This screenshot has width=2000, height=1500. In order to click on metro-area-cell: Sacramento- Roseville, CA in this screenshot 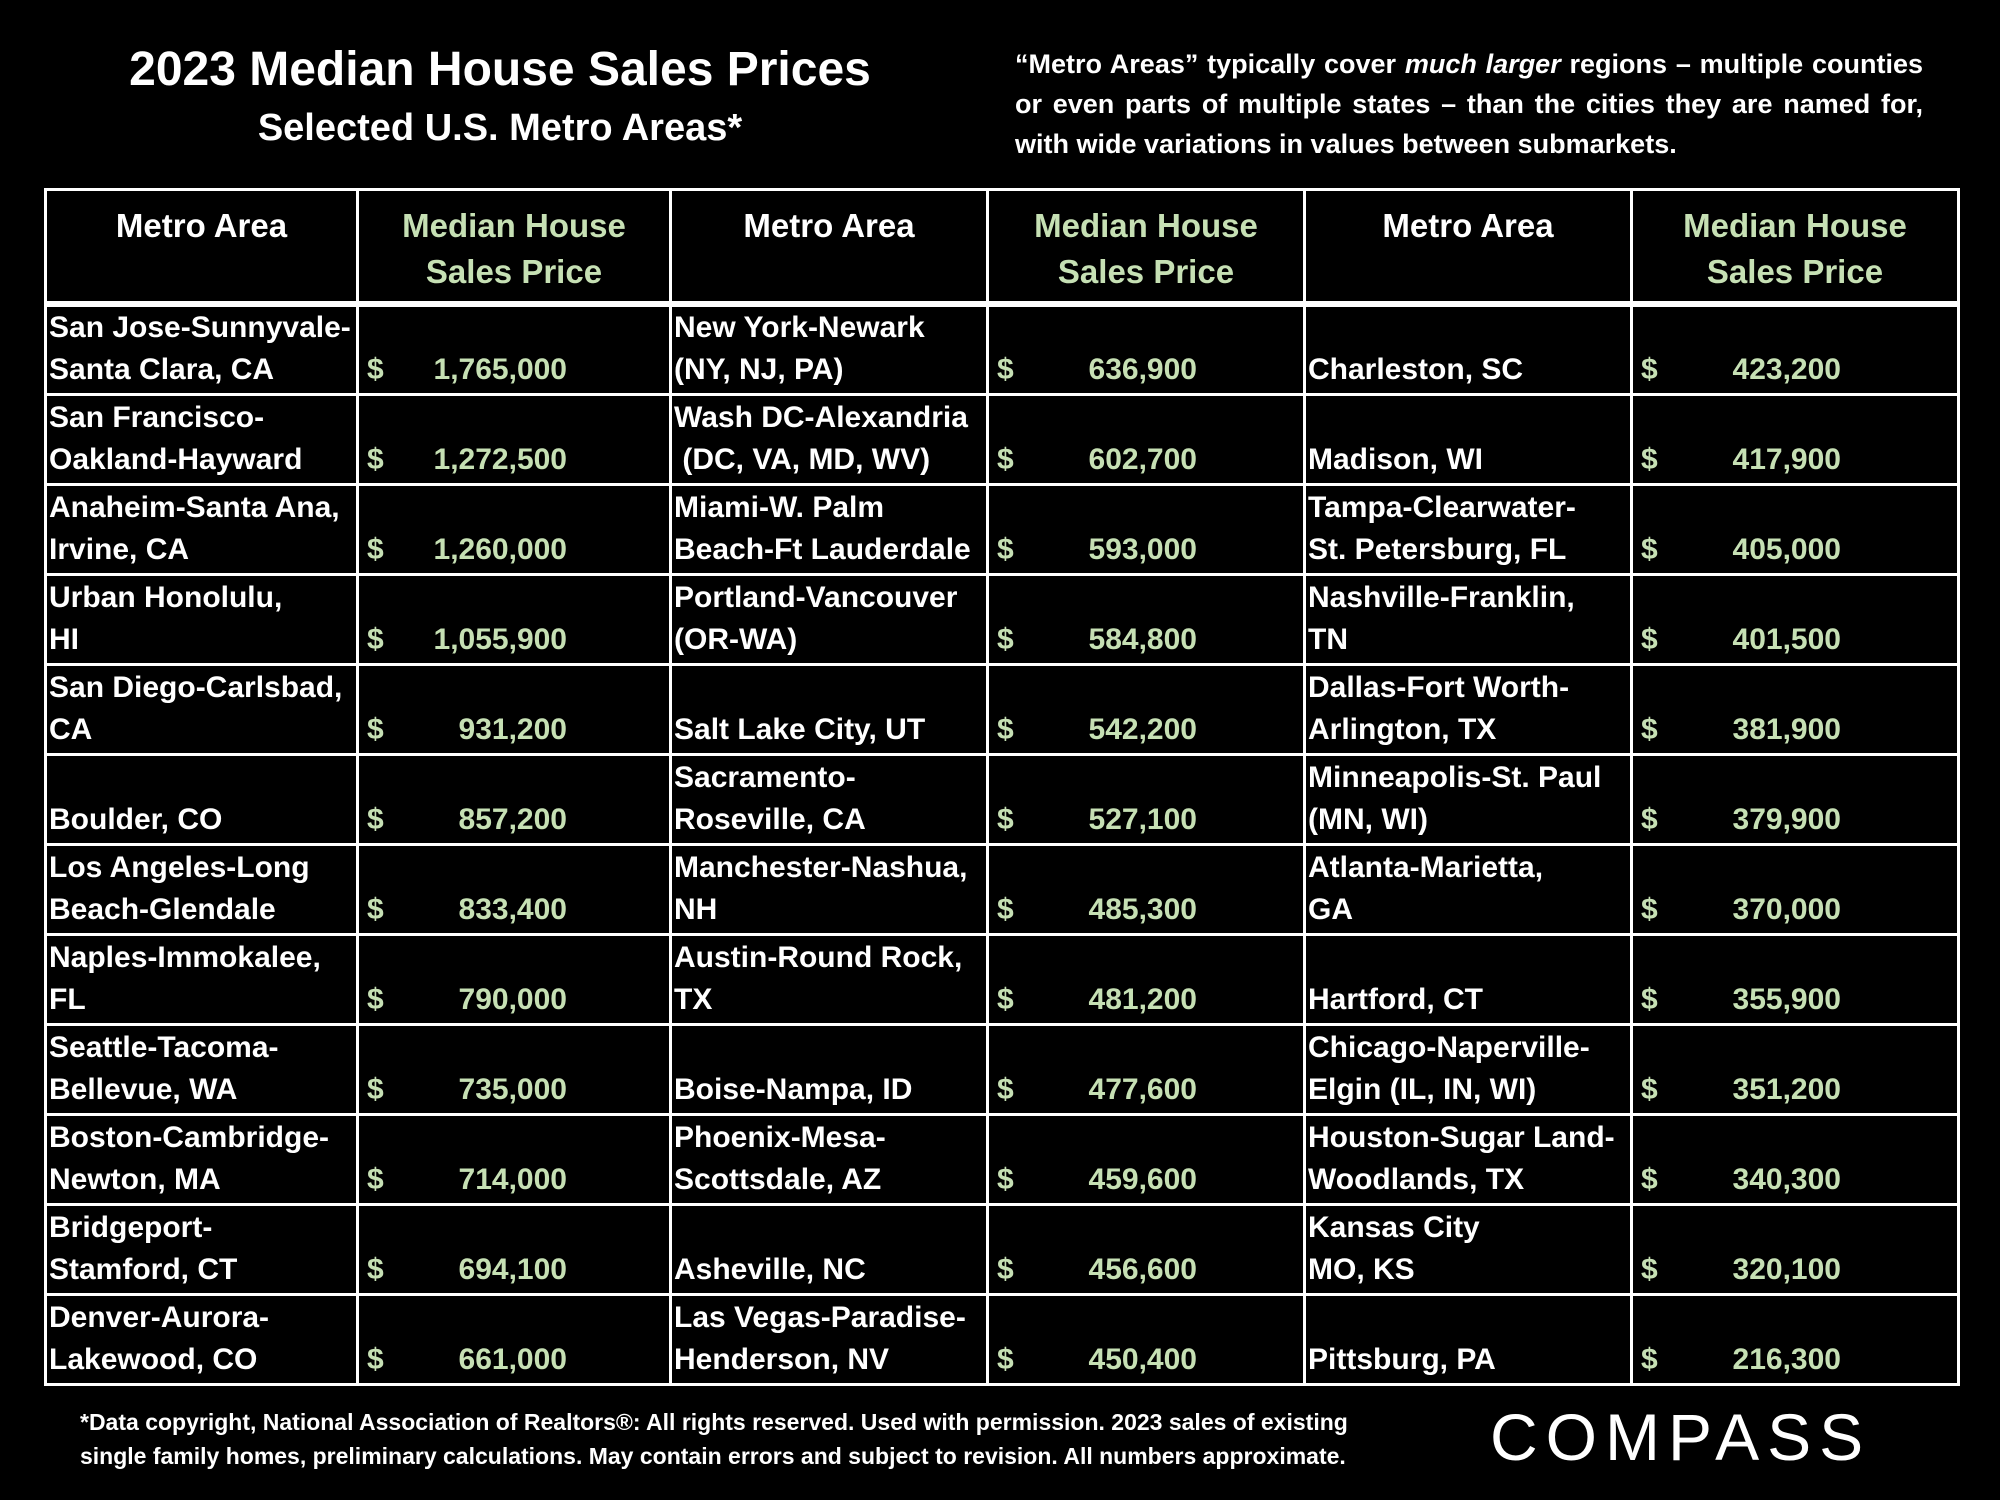, I will do `click(829, 799)`.